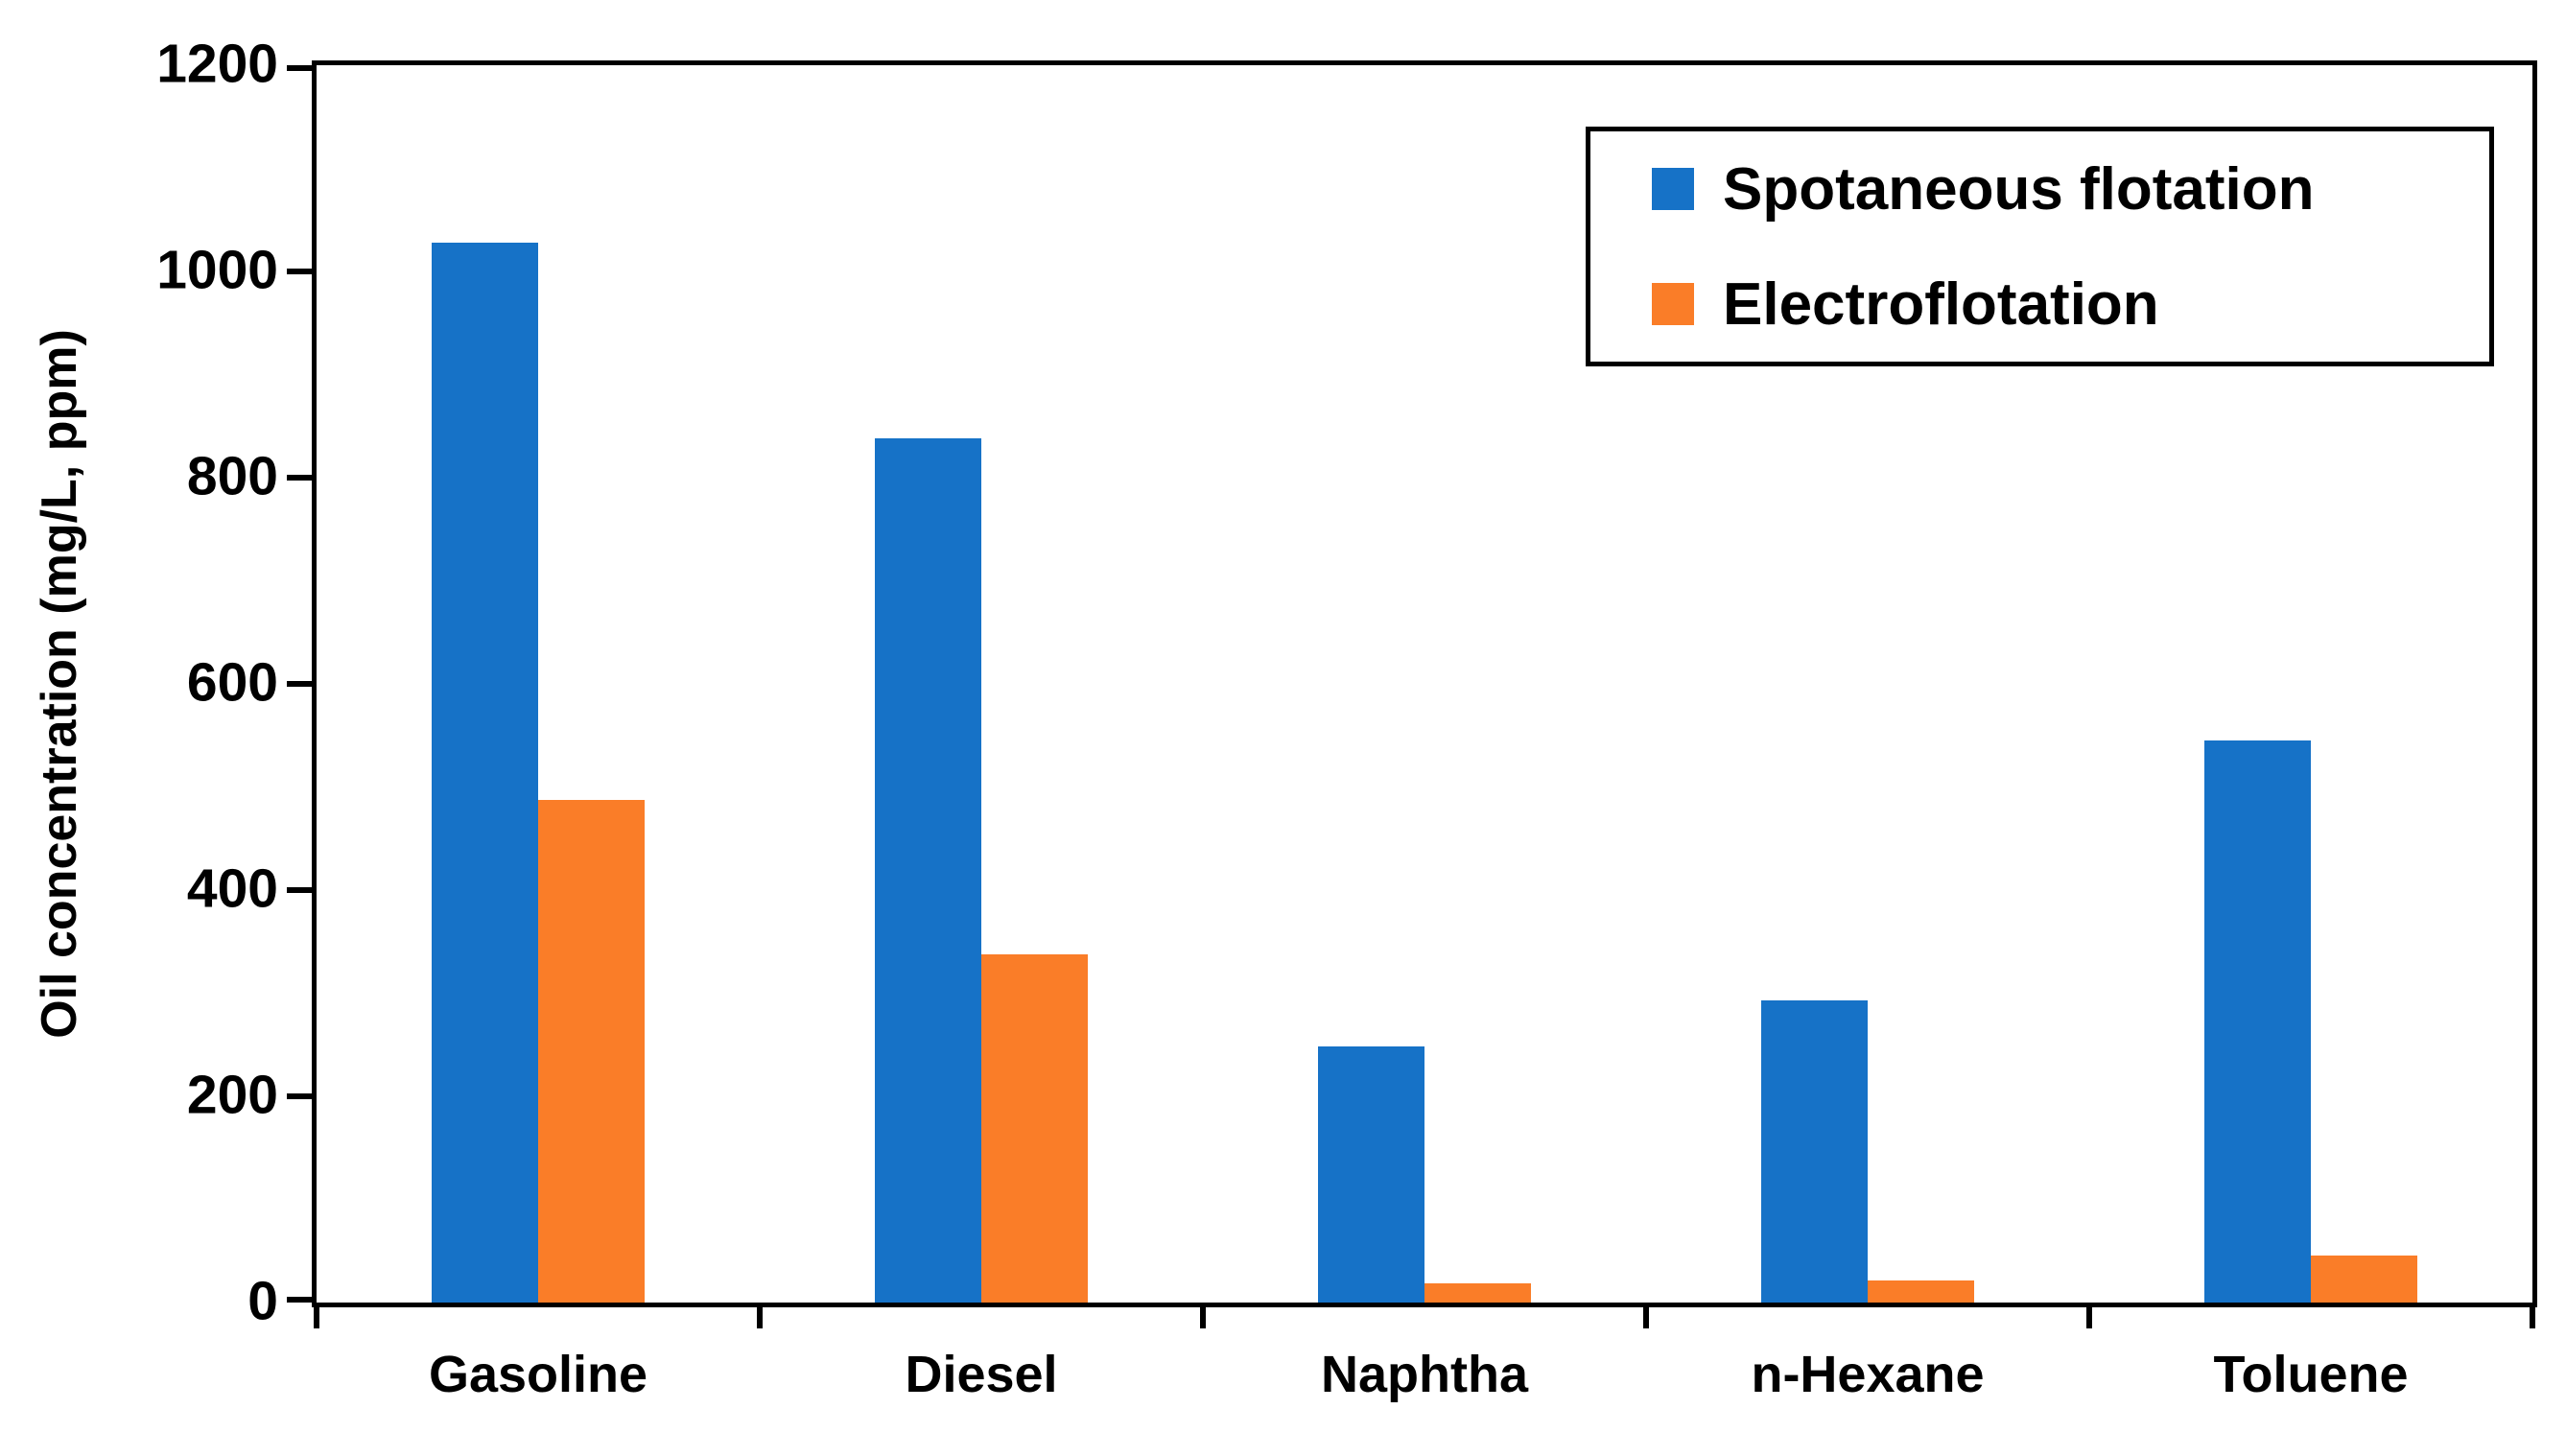 Image resolution: width=2566 pixels, height=1456 pixels. Describe the element at coordinates (263, 1301) in the screenshot. I see `y-tick-label: 0` at that location.